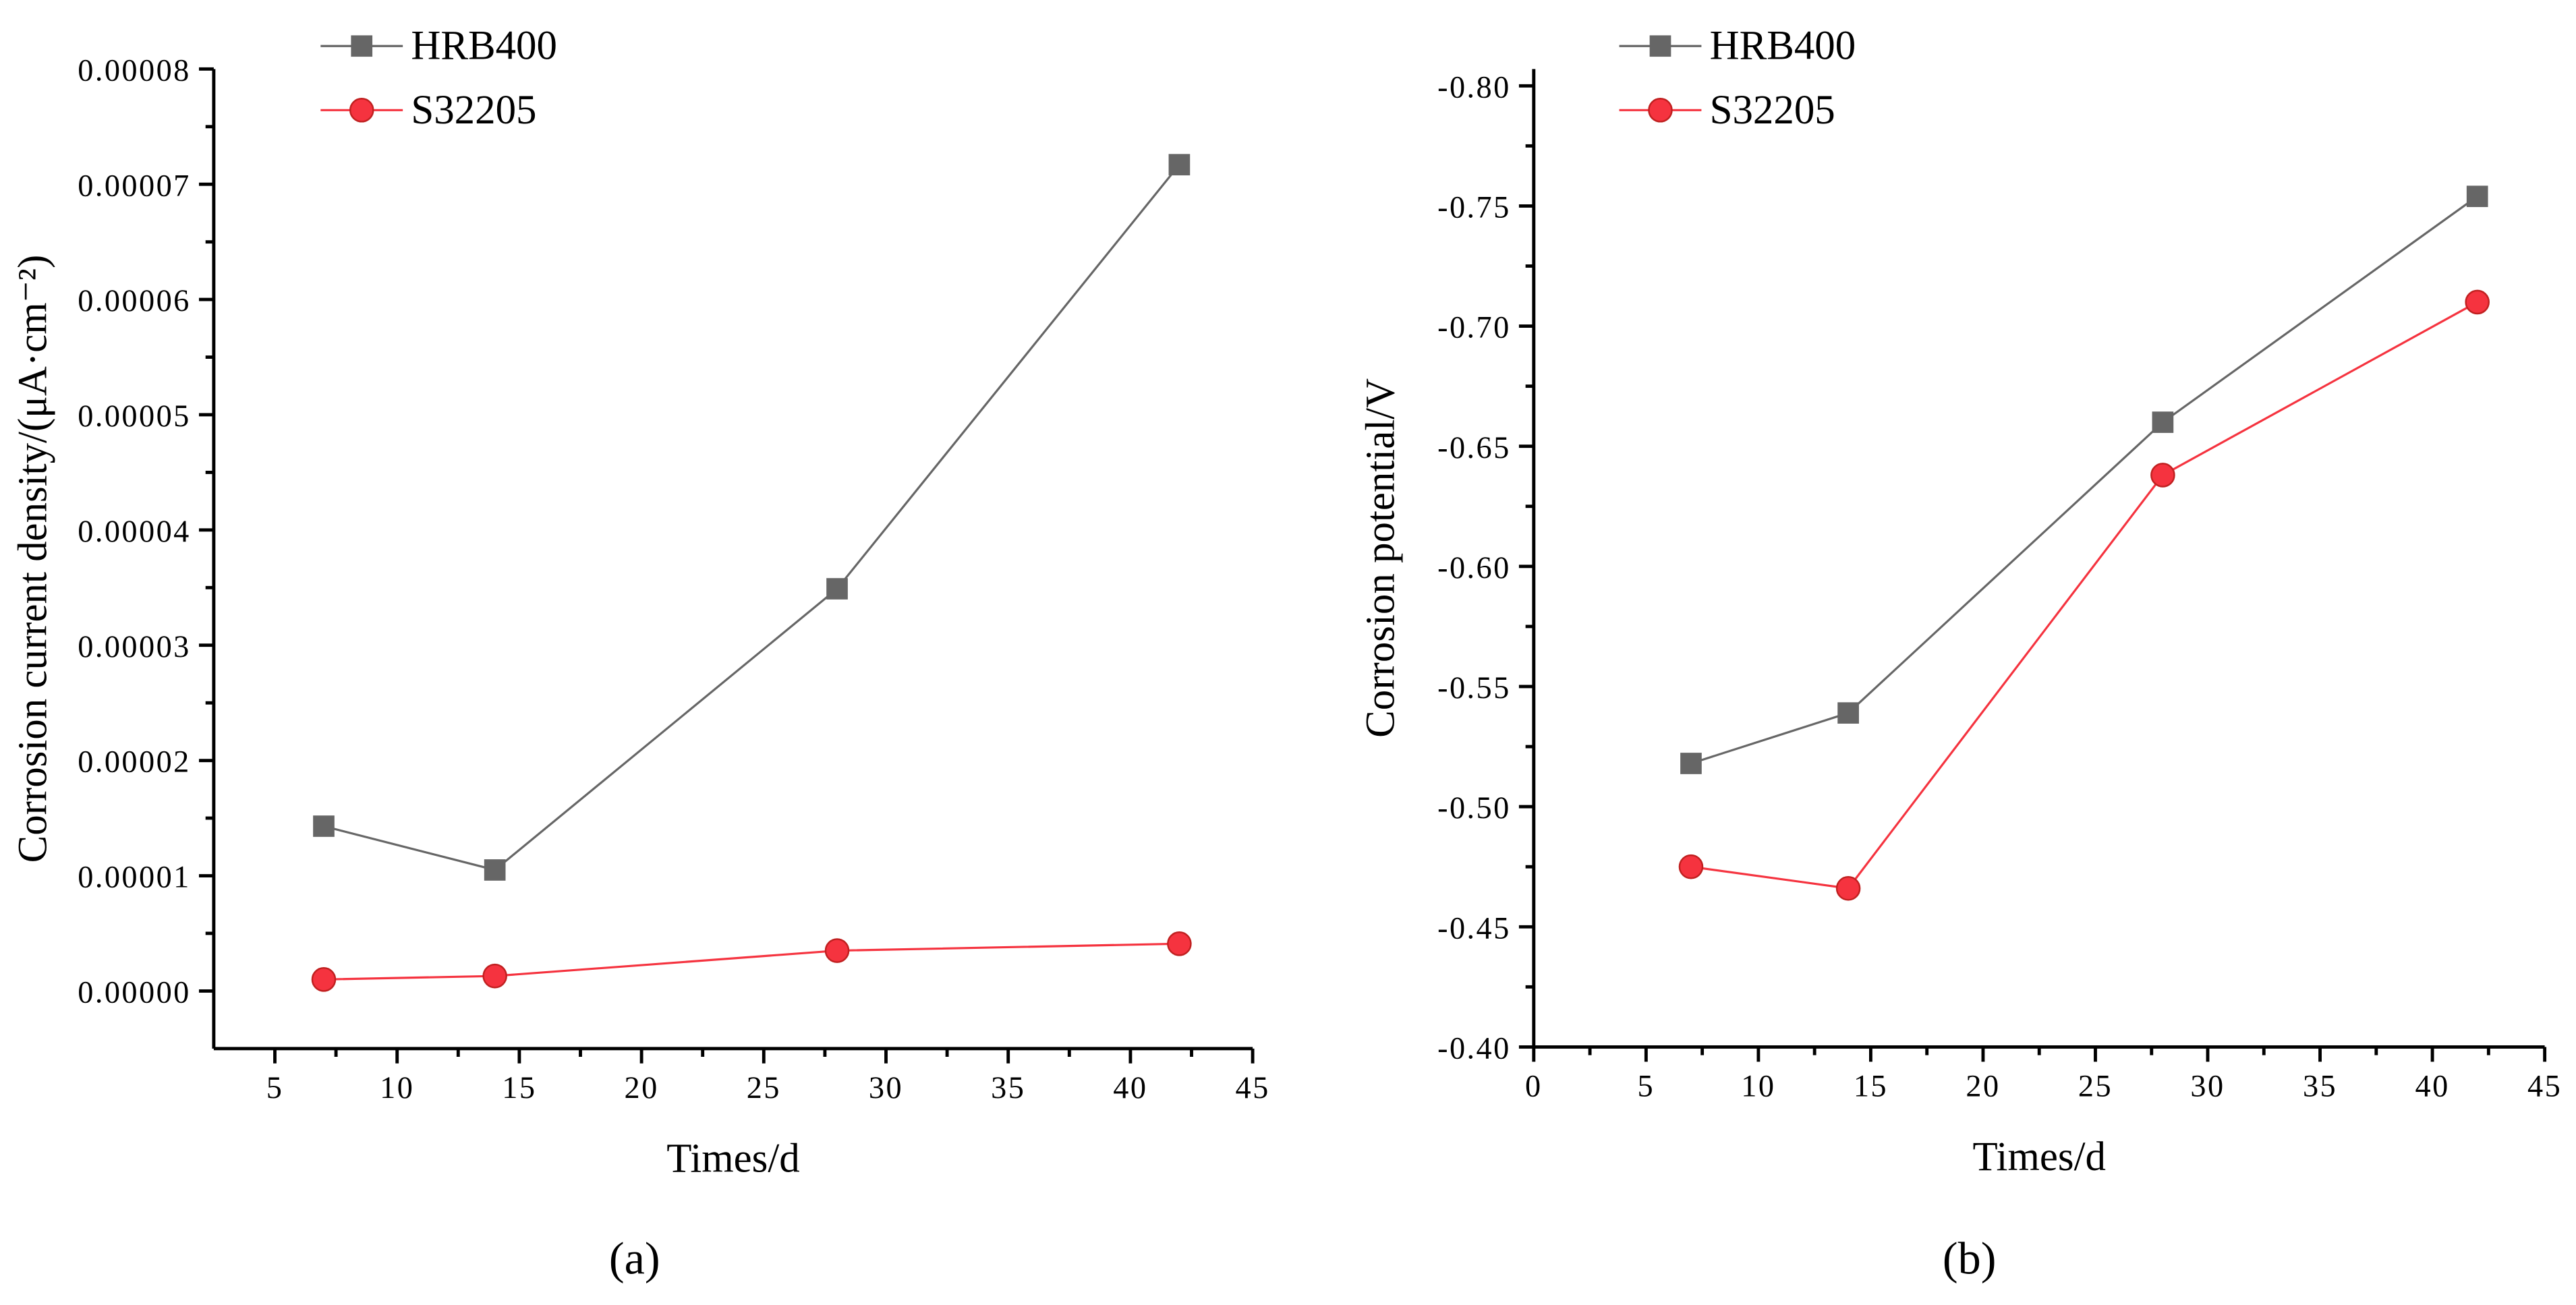 This screenshot has width=2576, height=1305. I want to click on y-tick-label: 0.00002, so click(134, 762).